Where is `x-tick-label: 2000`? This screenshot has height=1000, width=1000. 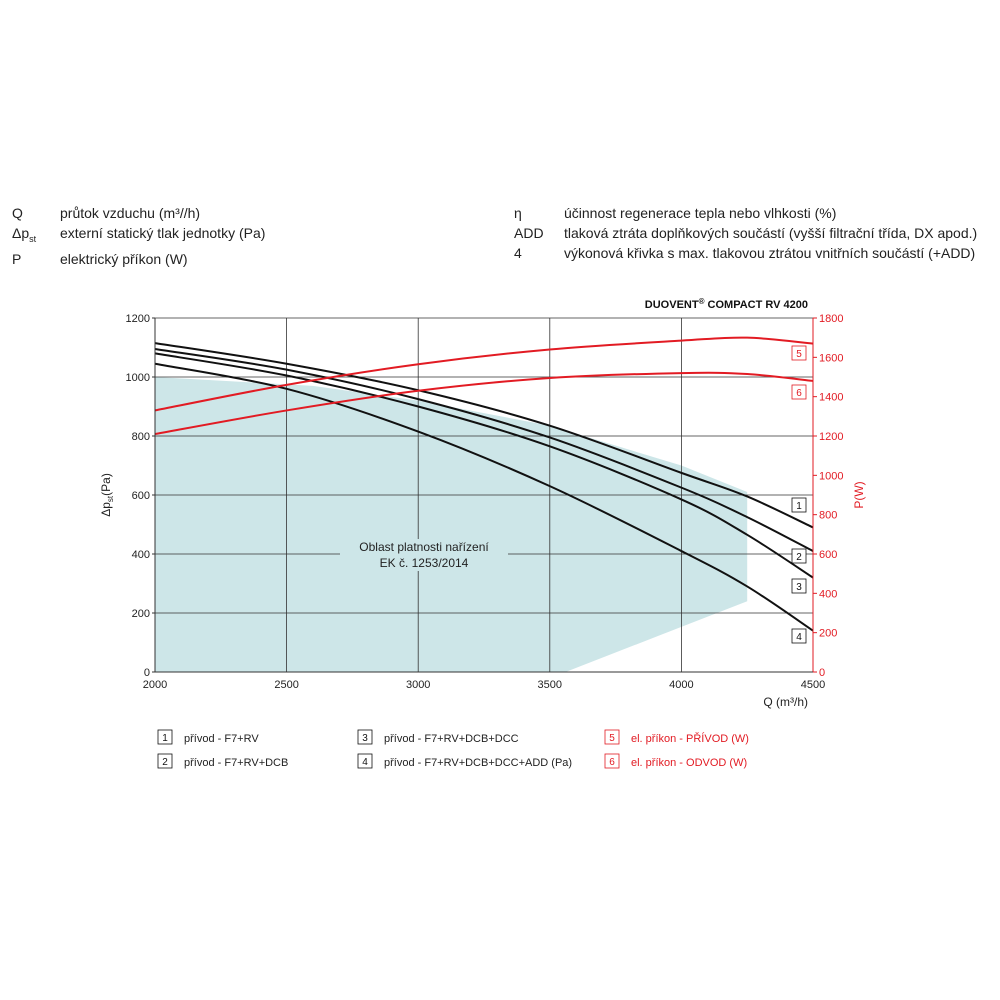
x-tick-label: 2000 is located at coordinates (155, 685).